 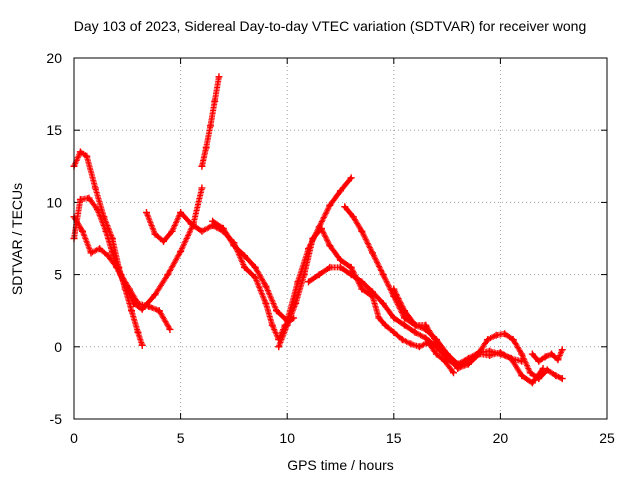 What do you see at coordinates (58, 347) in the screenshot?
I see `y-tick-label: 0` at bounding box center [58, 347].